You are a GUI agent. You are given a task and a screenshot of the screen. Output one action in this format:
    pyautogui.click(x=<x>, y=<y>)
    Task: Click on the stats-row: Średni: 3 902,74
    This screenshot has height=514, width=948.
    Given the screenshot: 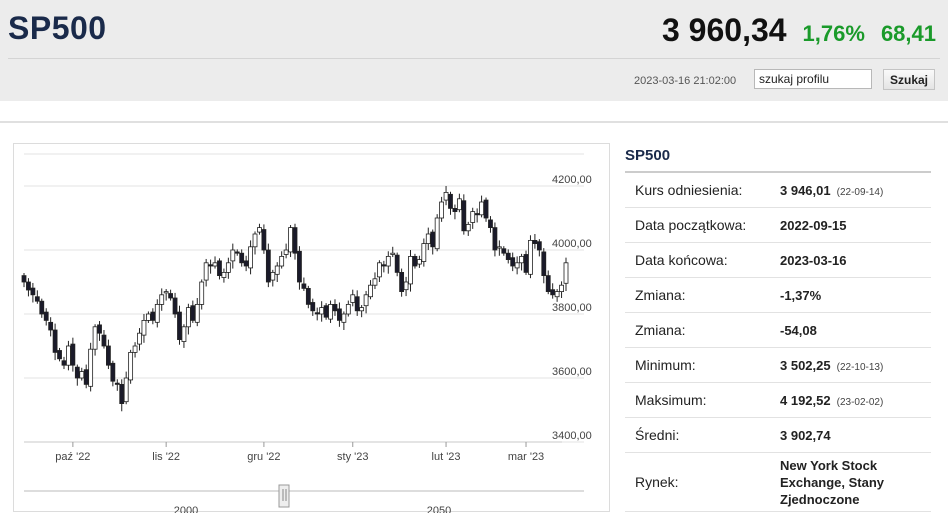 What is the action you would take?
    pyautogui.click(x=778, y=435)
    